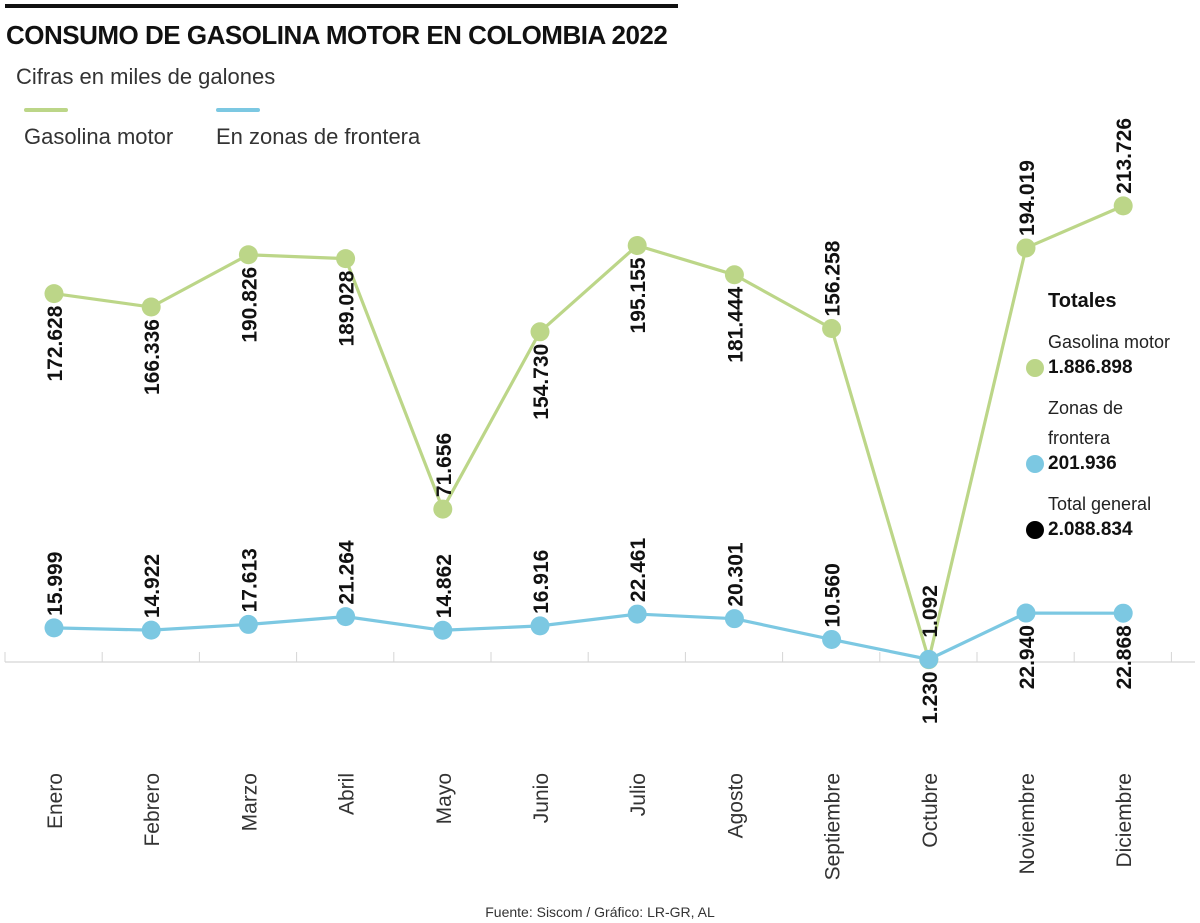 This screenshot has width=1200, height=923. I want to click on data-label-0: 181.444, so click(735, 324).